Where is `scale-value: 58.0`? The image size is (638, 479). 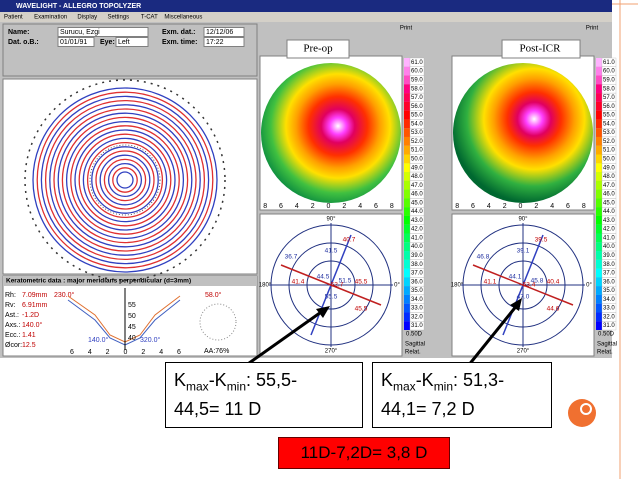
scale-value: 58.0 is located at coordinates (417, 89).